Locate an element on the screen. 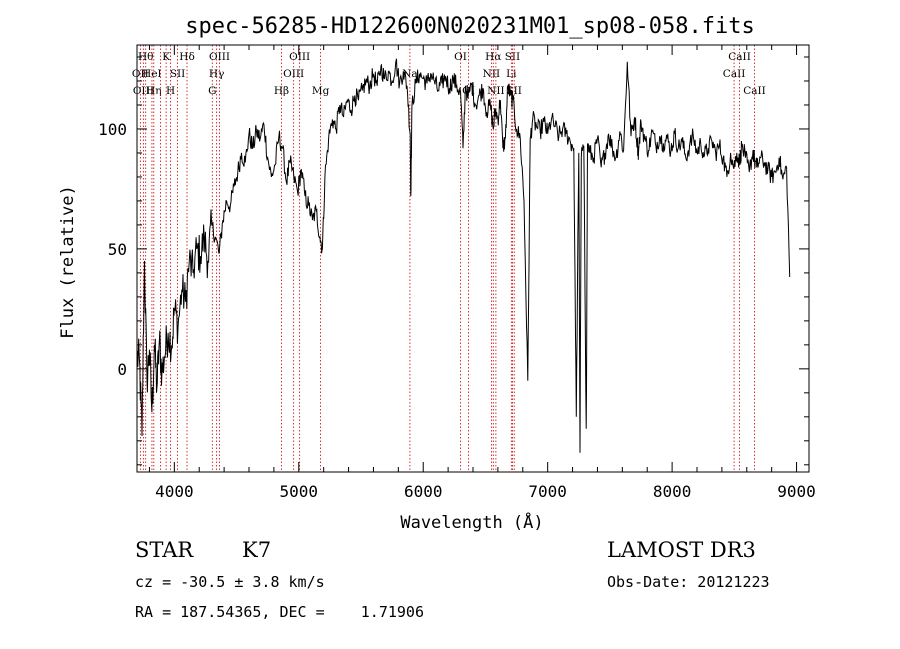 This screenshot has width=900, height=649. line-label: Li is located at coordinates (511, 74).